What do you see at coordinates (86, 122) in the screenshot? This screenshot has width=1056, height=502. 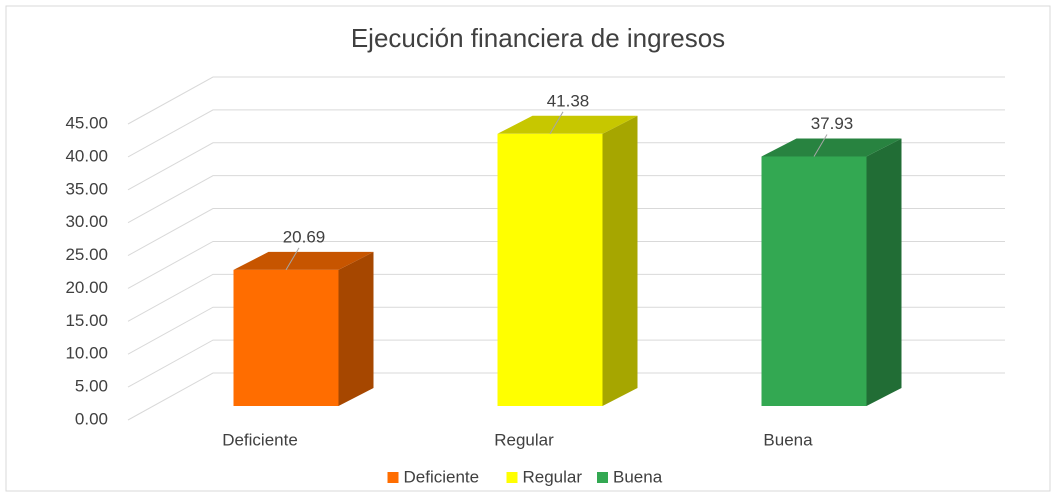 I see `y-tick-label: 45.00` at bounding box center [86, 122].